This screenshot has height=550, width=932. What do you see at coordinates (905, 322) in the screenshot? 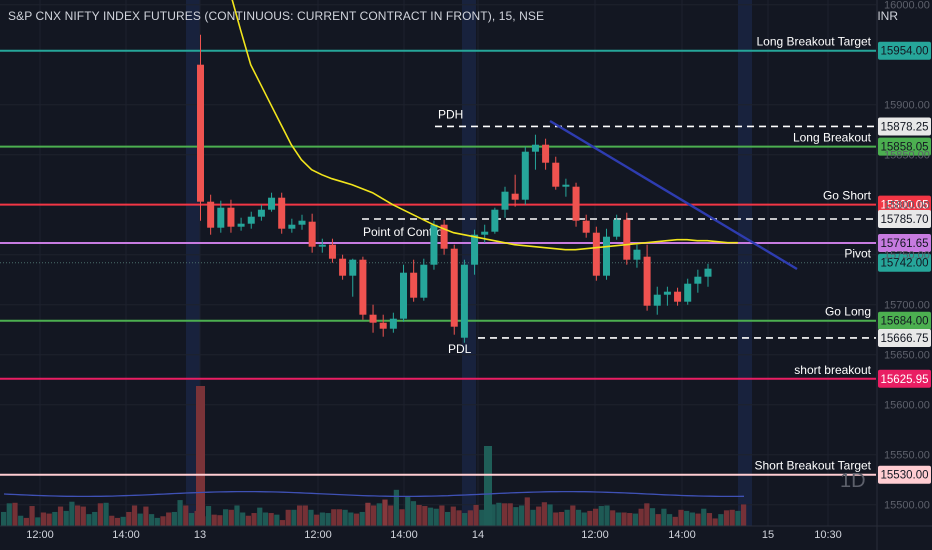
I see `price-tag-label: 15684.00` at bounding box center [905, 322].